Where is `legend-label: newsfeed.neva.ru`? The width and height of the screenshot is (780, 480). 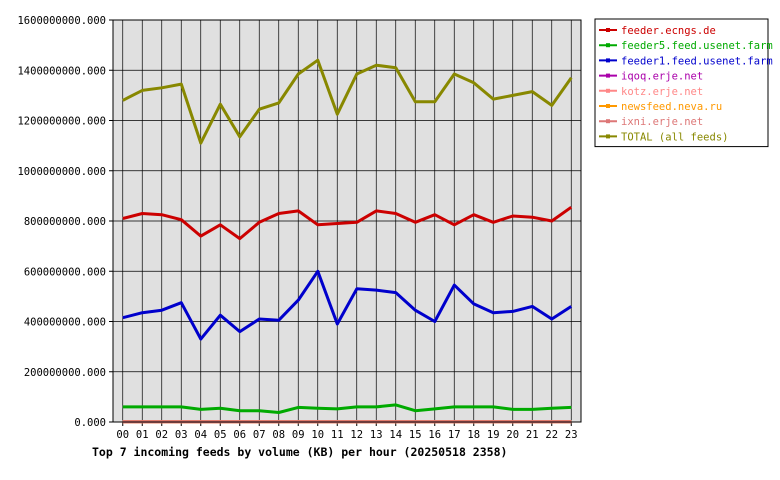
legend-label: newsfeed.neva.ru is located at coordinates (671, 107).